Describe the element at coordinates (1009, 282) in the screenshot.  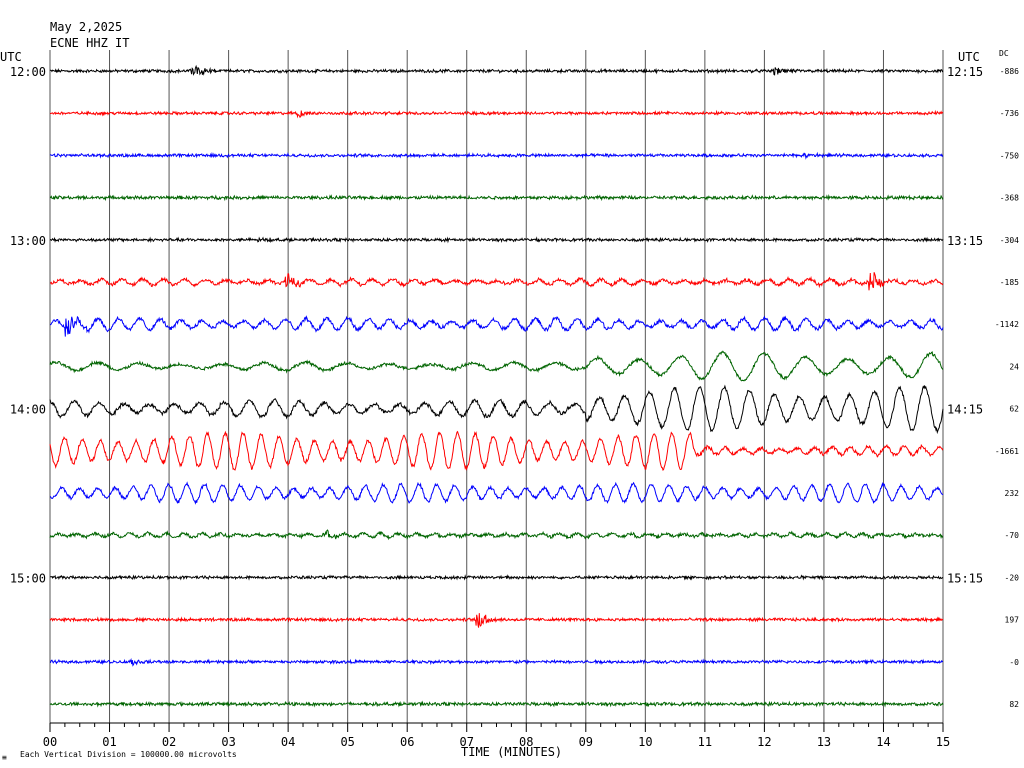
I see `dc-offset-label: -185` at that location.